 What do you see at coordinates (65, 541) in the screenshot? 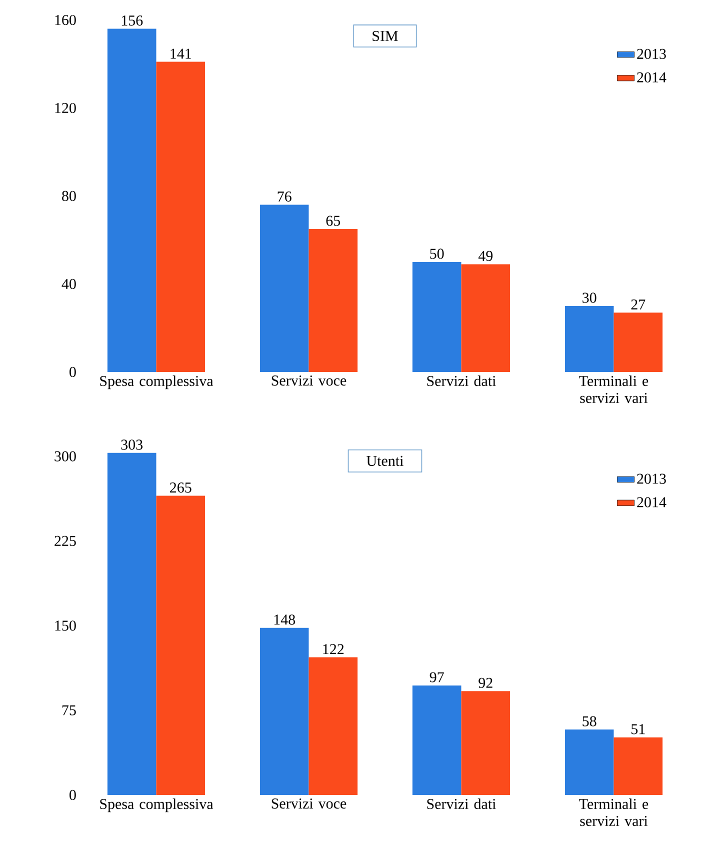
I see `y-tick-label: 225` at bounding box center [65, 541].